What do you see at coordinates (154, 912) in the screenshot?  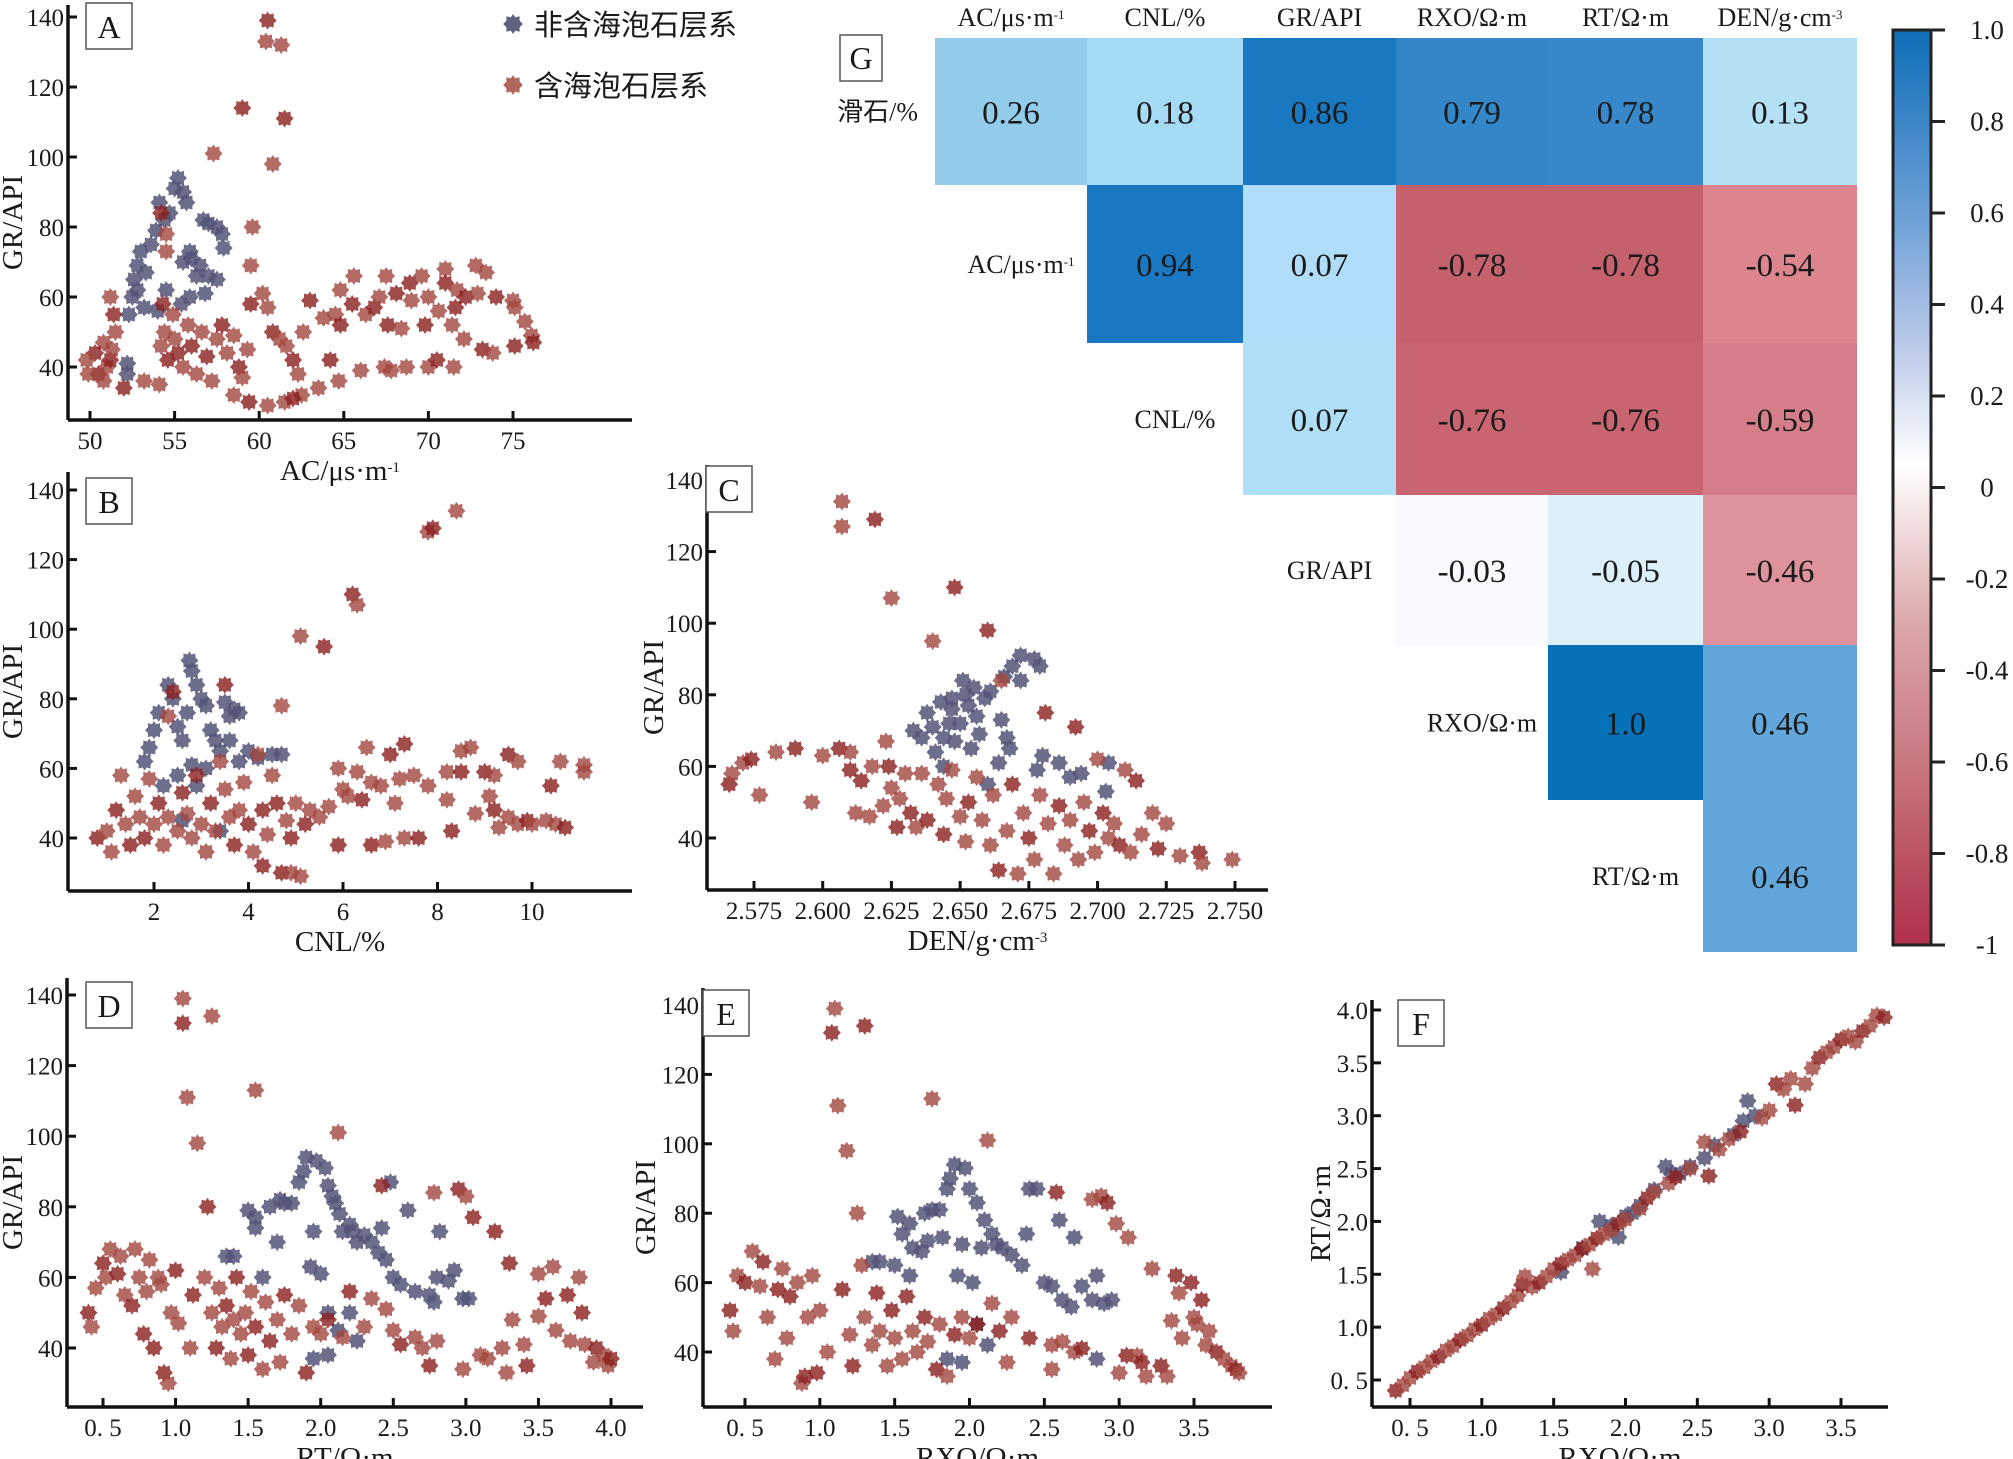 I see `x-tick-label: 2` at bounding box center [154, 912].